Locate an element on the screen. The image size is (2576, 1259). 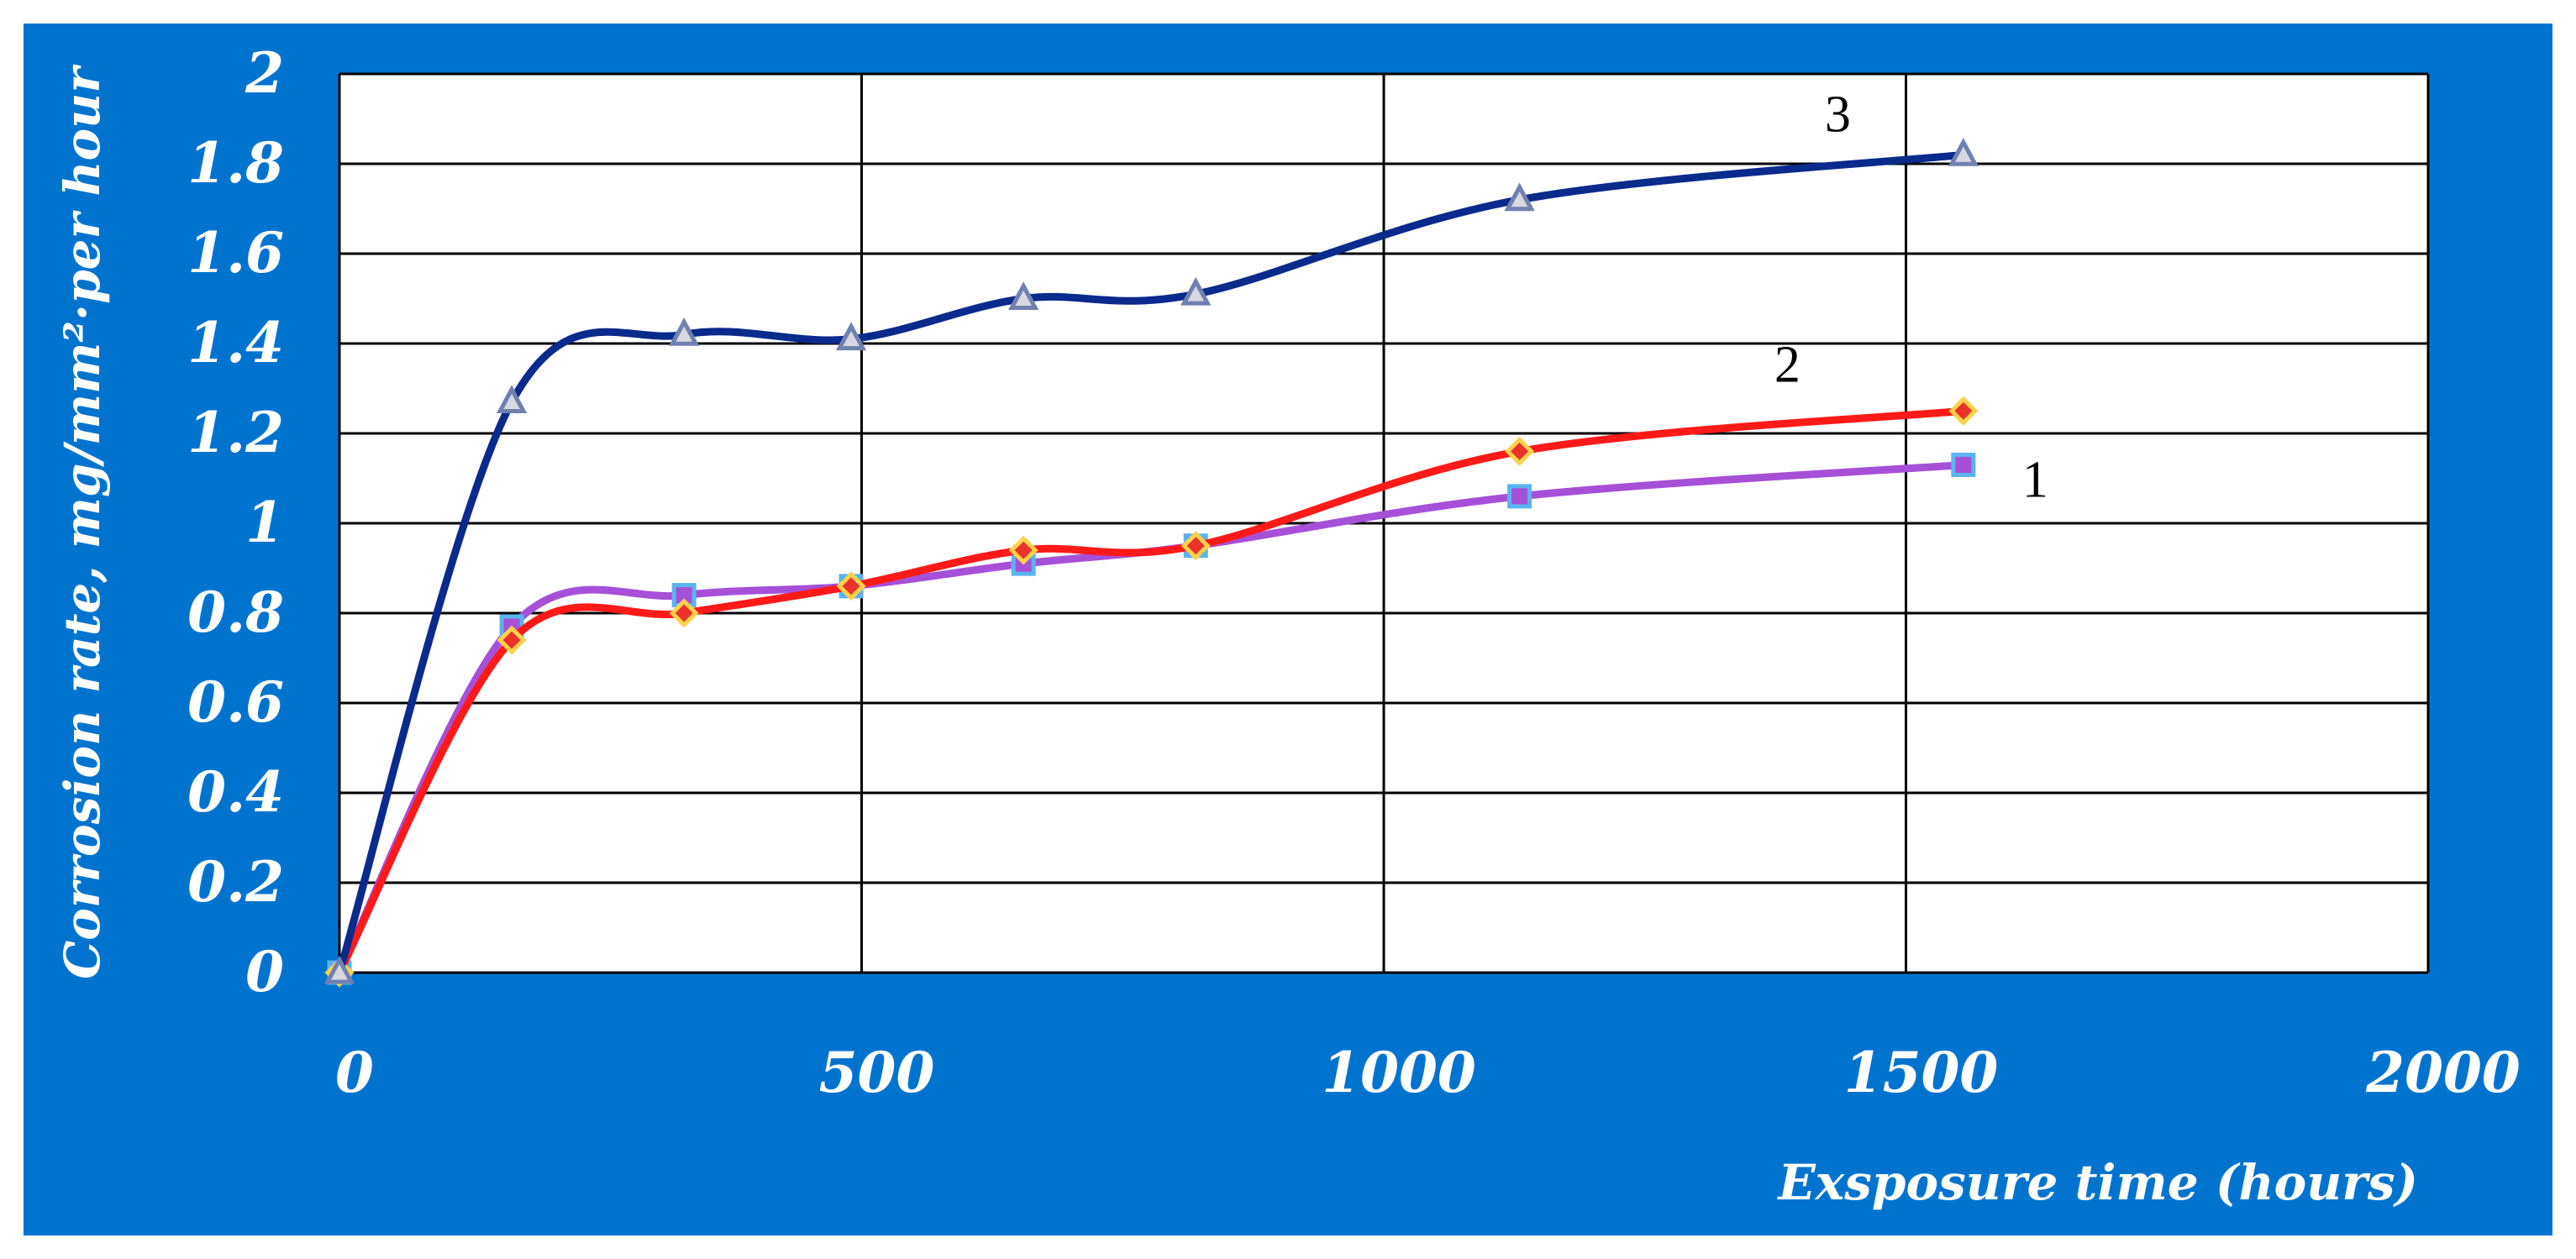
series-label-3: 3 is located at coordinates (1838, 114).